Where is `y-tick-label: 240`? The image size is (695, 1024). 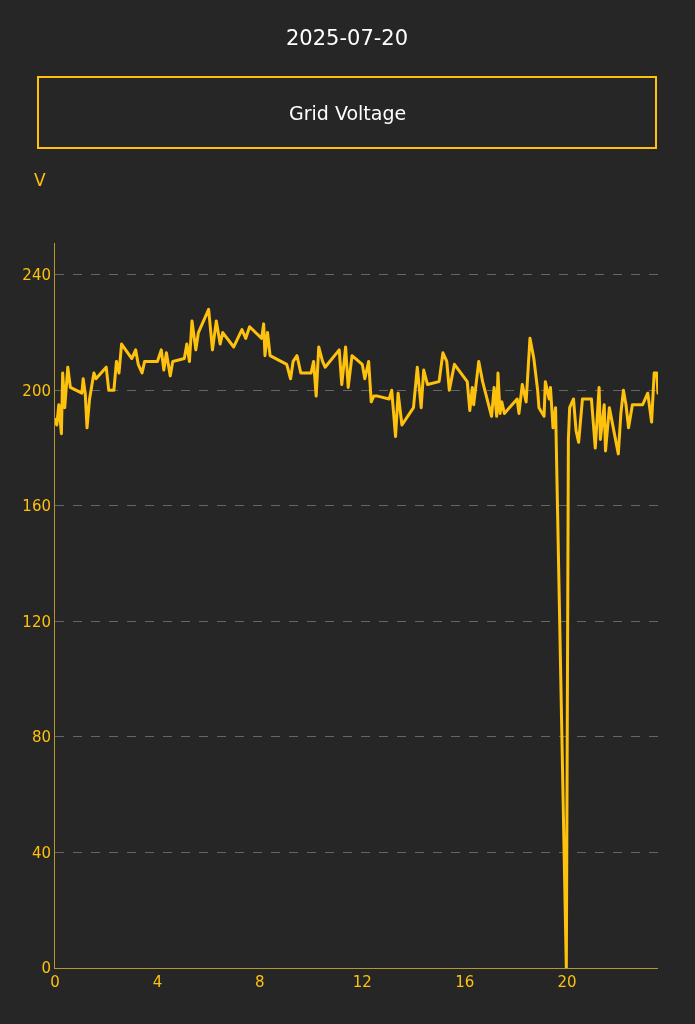
y-tick-label: 240 is located at coordinates (36, 275).